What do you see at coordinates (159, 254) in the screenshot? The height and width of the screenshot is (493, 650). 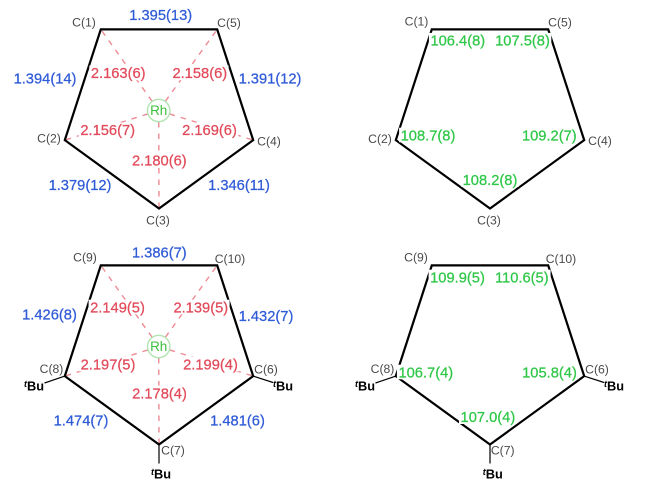 I see `svg-text: 1.386(7)` at bounding box center [159, 254].